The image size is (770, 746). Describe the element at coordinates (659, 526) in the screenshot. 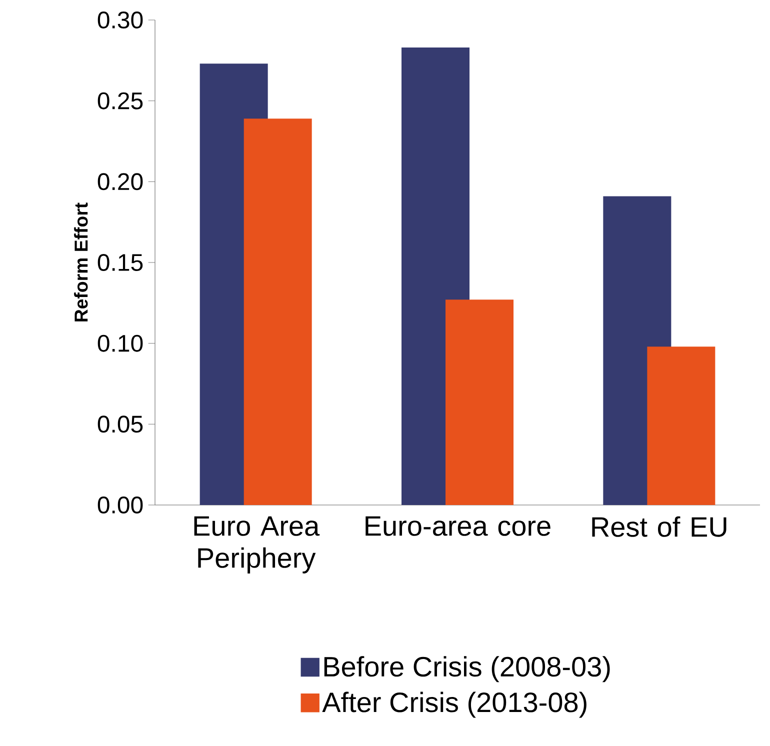

I see `x-tick-label: Rest of EU` at that location.